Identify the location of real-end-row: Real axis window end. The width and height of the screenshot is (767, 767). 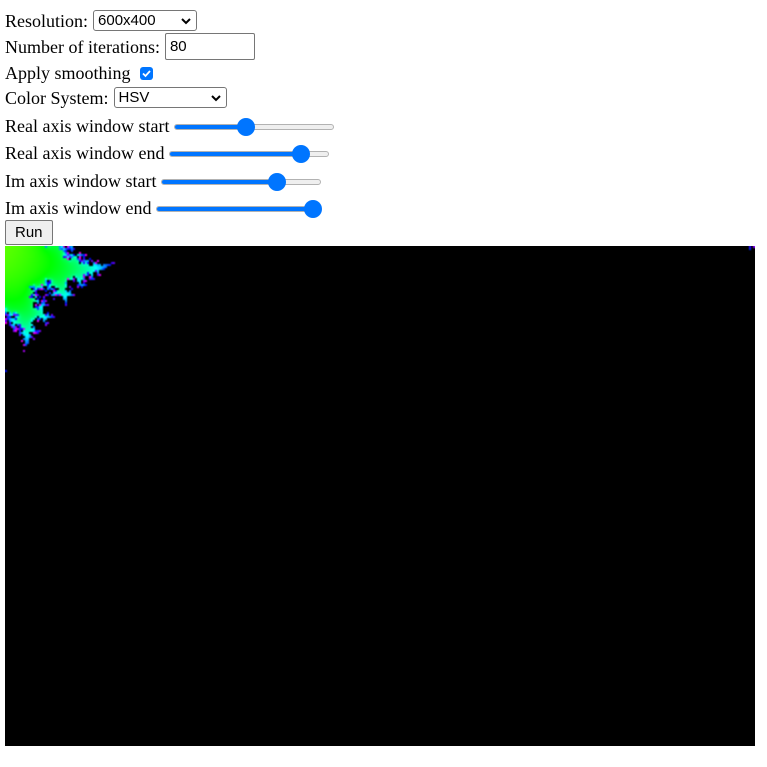
(167, 153).